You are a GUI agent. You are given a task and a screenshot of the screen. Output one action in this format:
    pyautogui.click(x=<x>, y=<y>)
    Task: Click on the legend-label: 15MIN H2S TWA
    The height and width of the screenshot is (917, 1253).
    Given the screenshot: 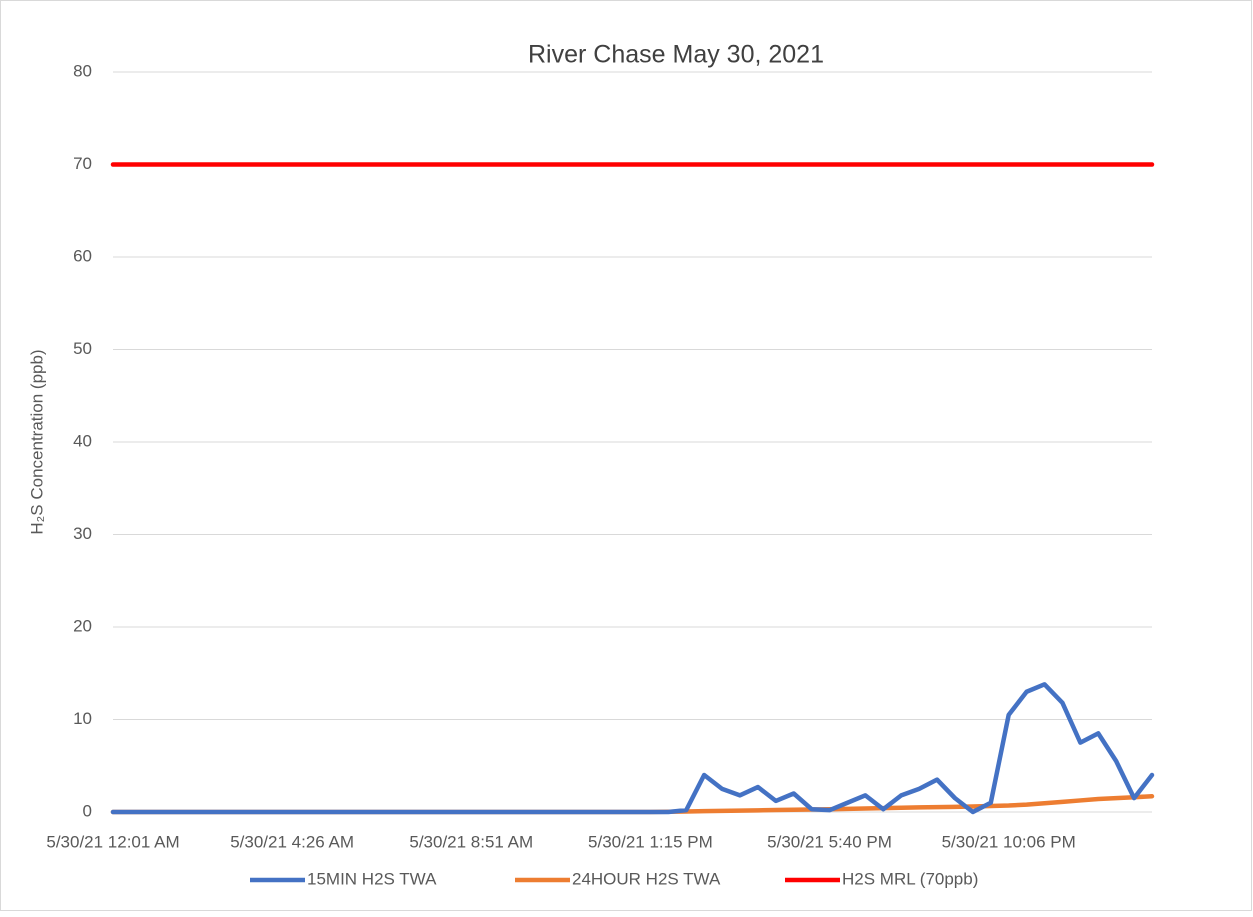 What is the action you would take?
    pyautogui.click(x=372, y=878)
    